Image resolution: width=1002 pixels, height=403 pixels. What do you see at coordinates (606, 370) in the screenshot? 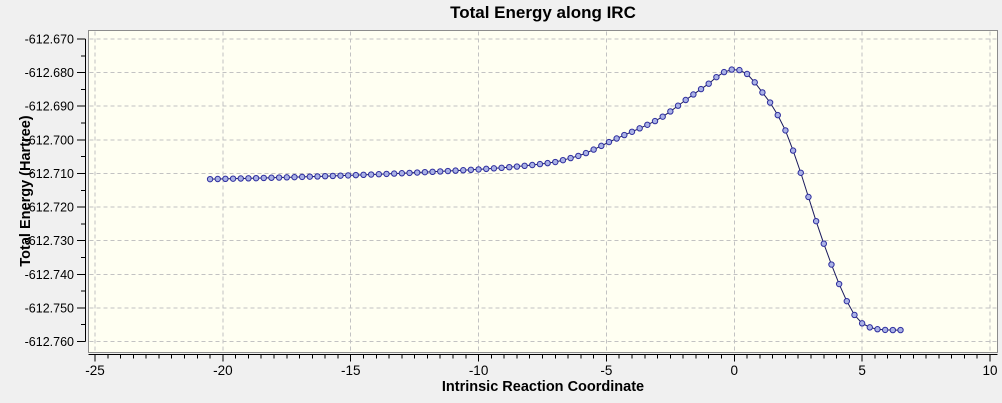
I see `x-tick-label: -5` at bounding box center [606, 370].